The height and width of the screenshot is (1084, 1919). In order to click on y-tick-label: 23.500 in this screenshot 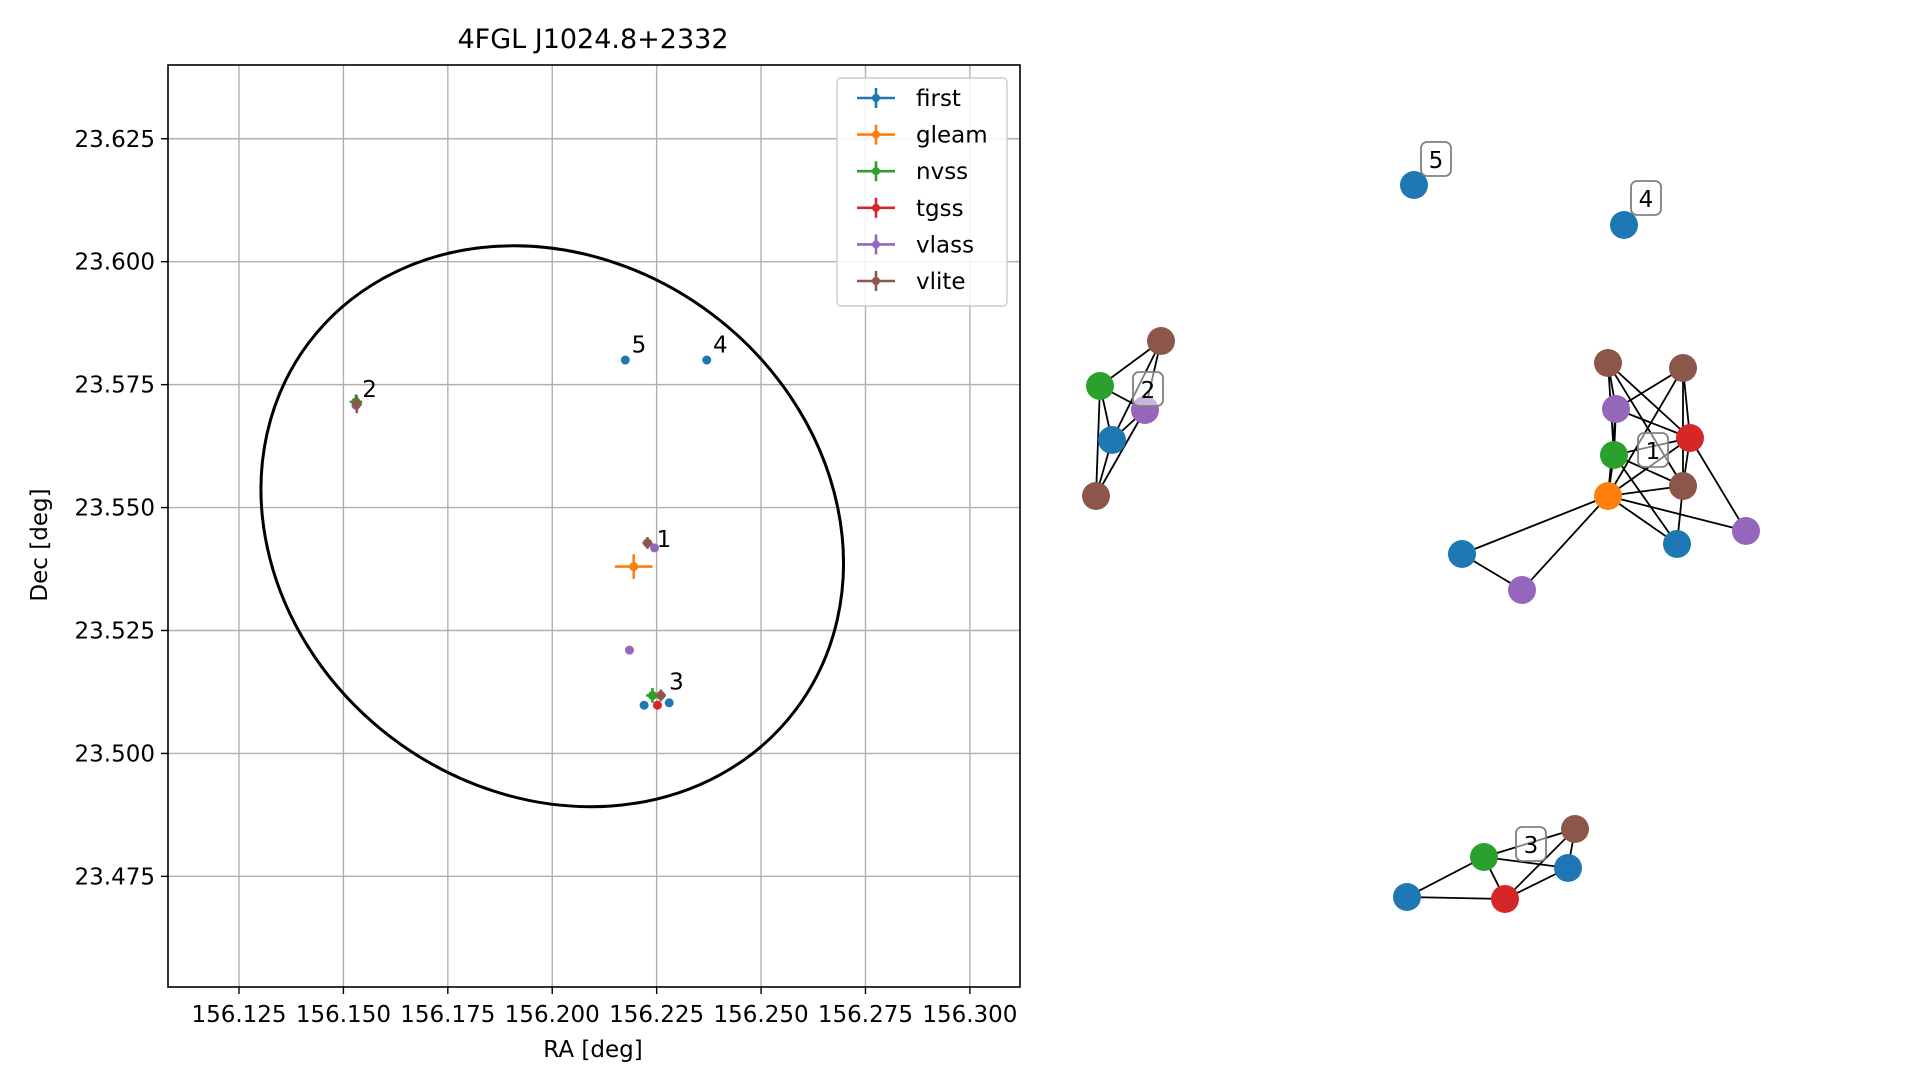, I will do `click(115, 754)`.